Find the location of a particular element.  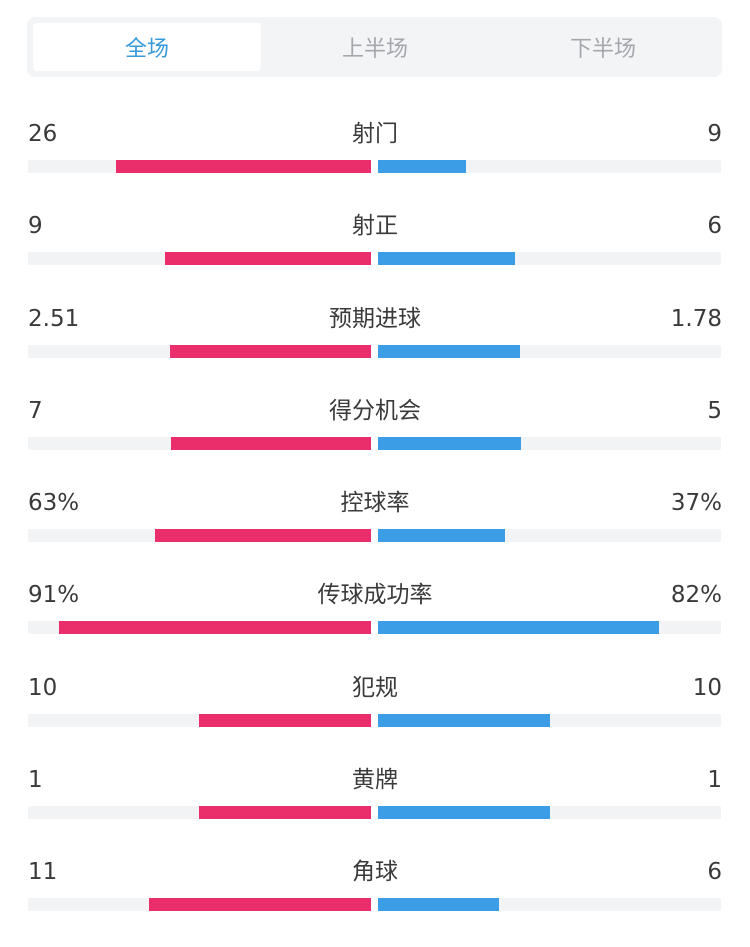

stat-row-fouls: 犯规 10 10 is located at coordinates (375, 711).